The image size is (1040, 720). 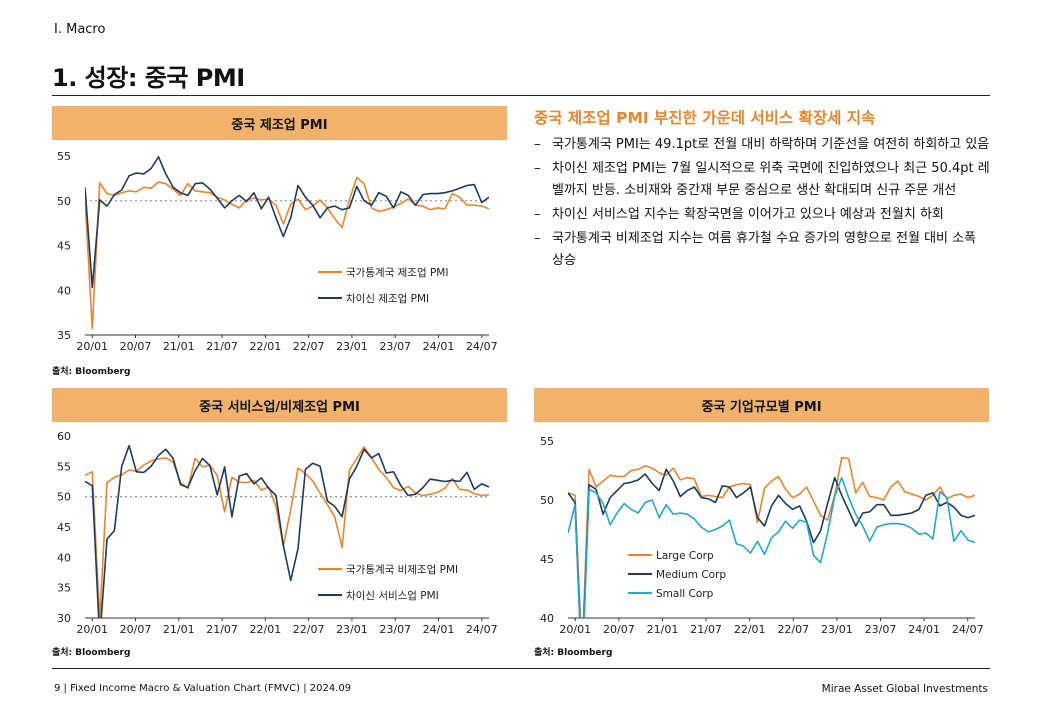 I want to click on legend-label: Large Corp, so click(x=685, y=556).